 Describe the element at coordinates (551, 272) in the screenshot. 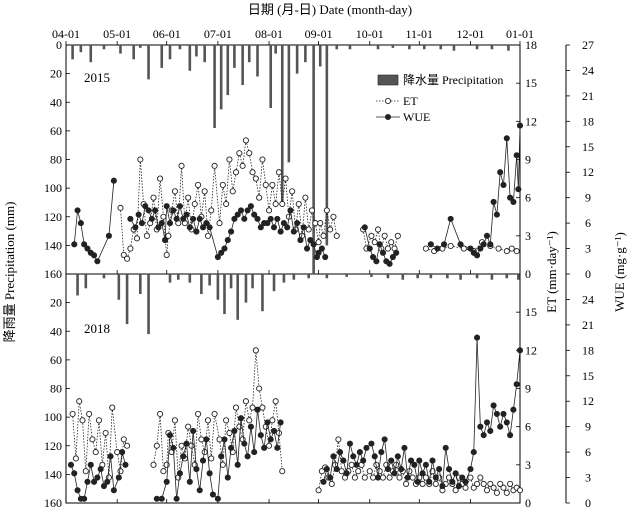

I see `right-axis-et-title: ET (mm·day⁻¹)` at that location.